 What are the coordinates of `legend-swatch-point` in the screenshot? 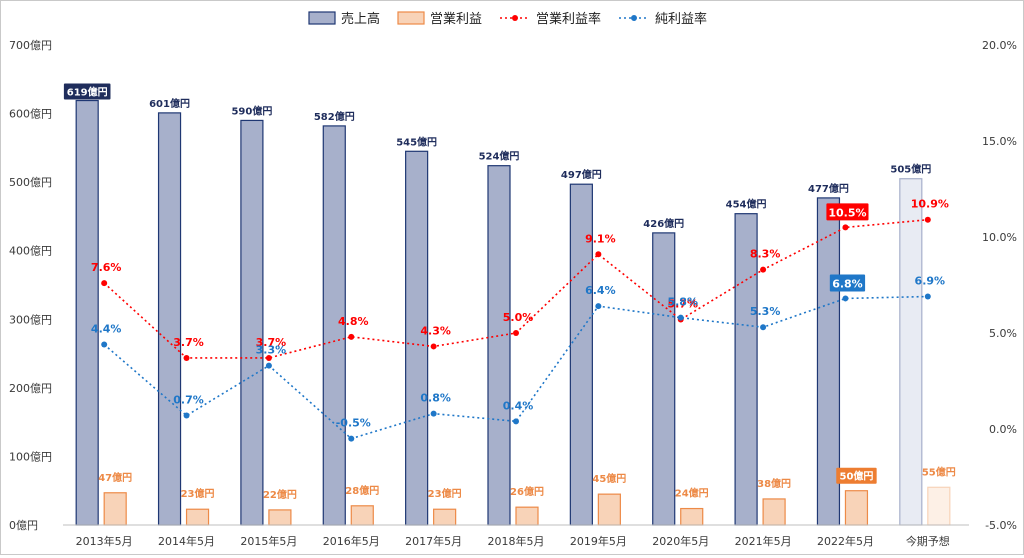 It's located at (634, 18).